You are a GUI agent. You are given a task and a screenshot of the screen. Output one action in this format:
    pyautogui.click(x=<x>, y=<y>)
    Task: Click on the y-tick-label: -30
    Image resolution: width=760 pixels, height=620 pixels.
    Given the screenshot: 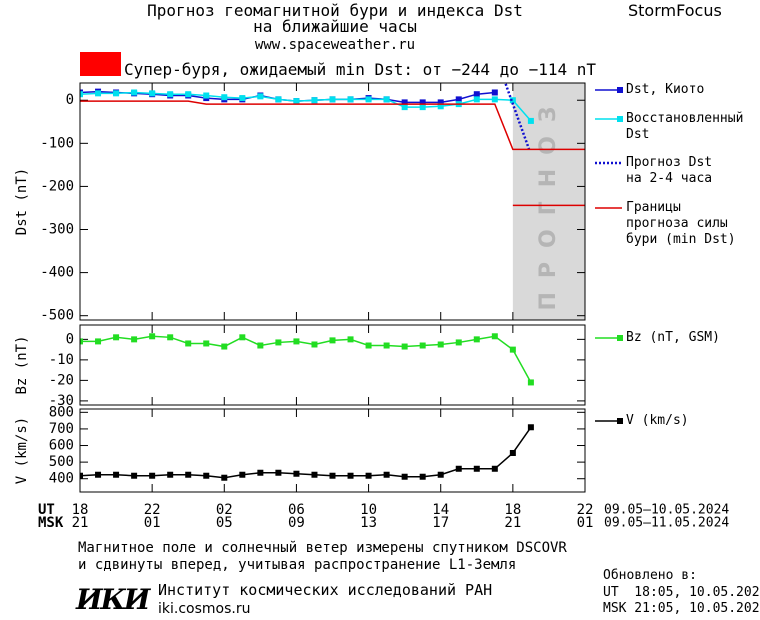 What is the action you would take?
    pyautogui.click(x=61, y=401)
    